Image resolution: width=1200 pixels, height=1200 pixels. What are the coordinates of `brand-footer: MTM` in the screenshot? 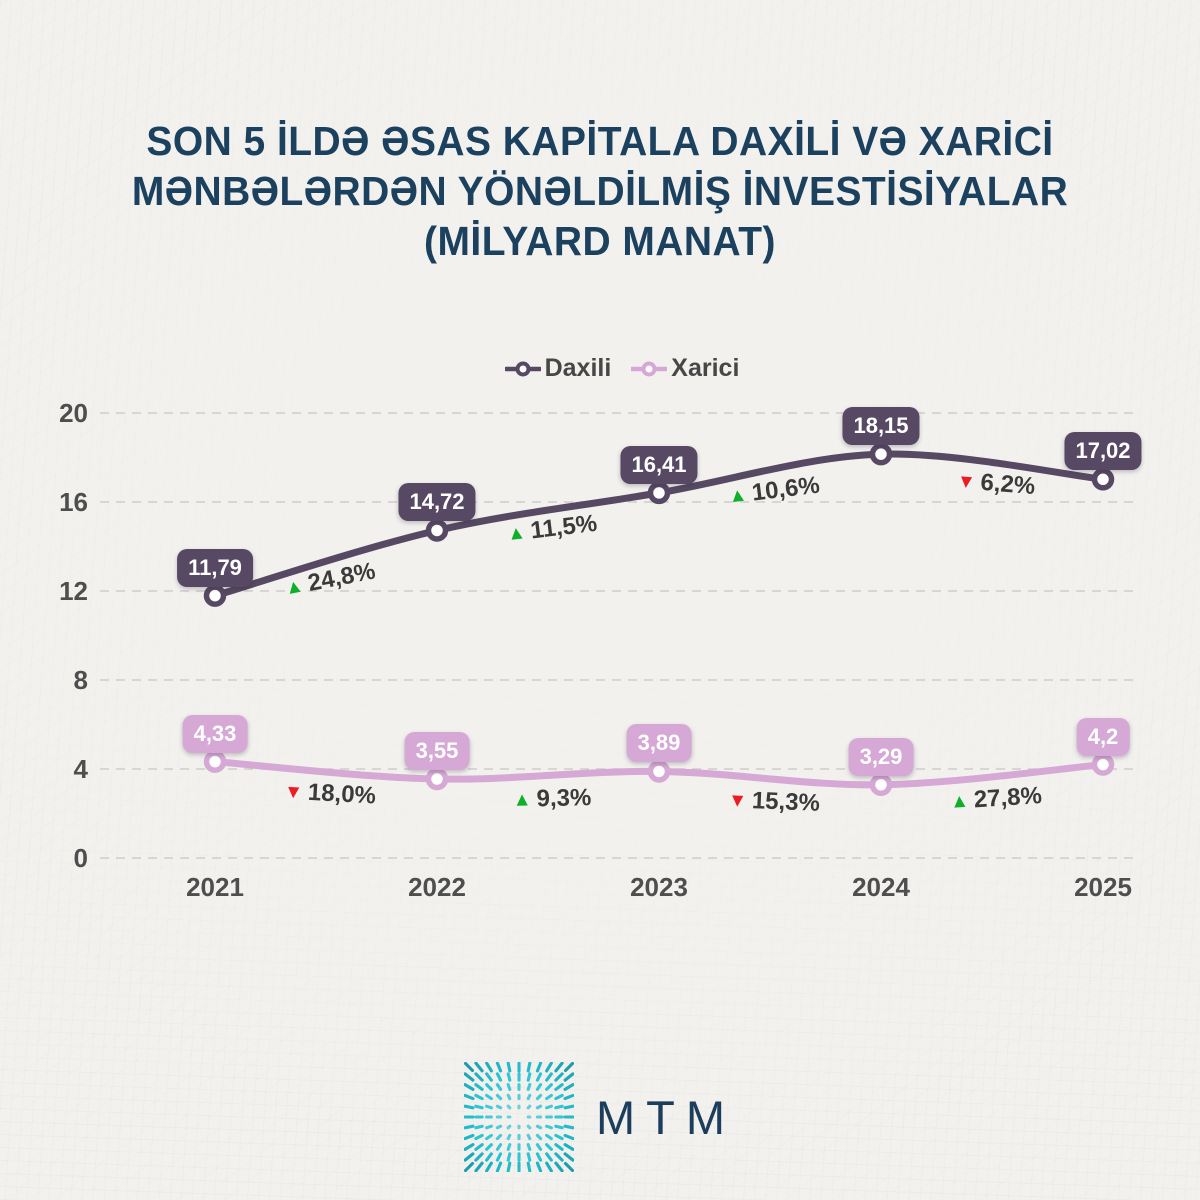 It's located at (600, 1117).